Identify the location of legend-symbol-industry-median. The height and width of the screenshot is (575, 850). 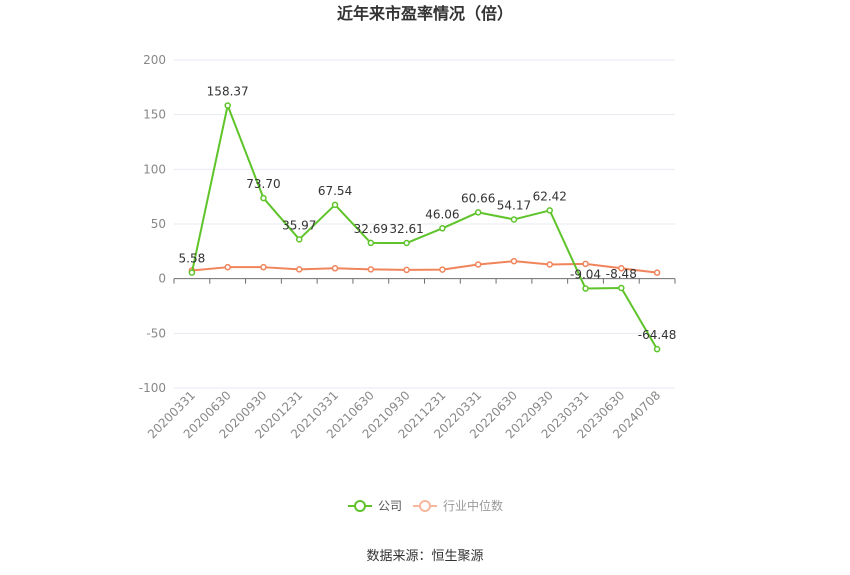
(425, 506).